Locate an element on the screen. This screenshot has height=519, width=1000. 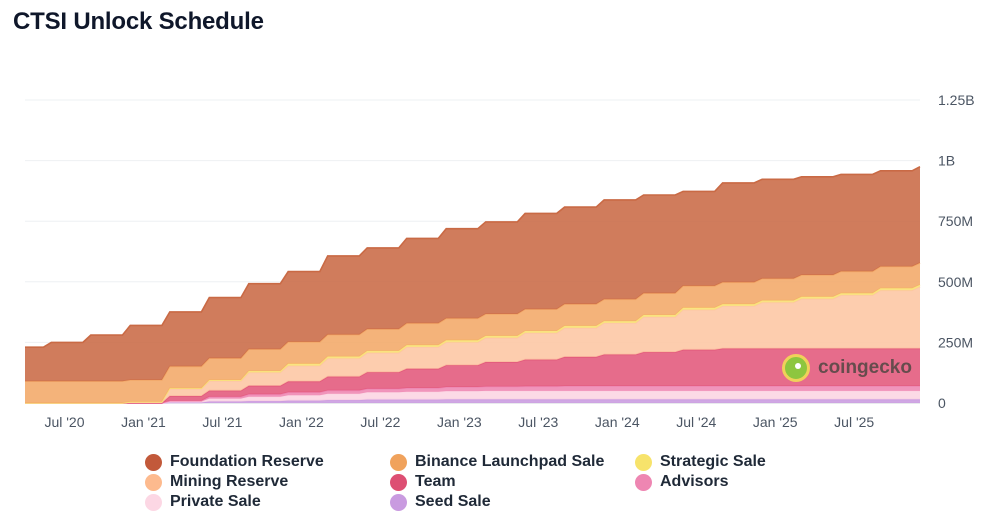
x-tick-label: Jan '22 is located at coordinates (301, 422).